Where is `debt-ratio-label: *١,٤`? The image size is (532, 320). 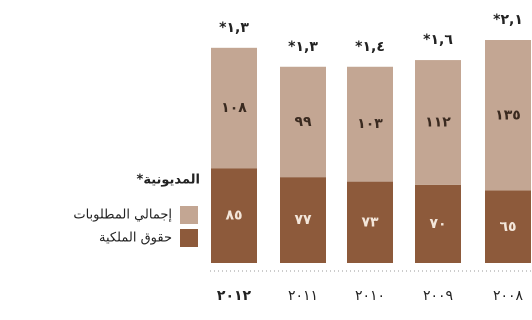 debt-ratio-label: *١,٤ is located at coordinates (370, 47).